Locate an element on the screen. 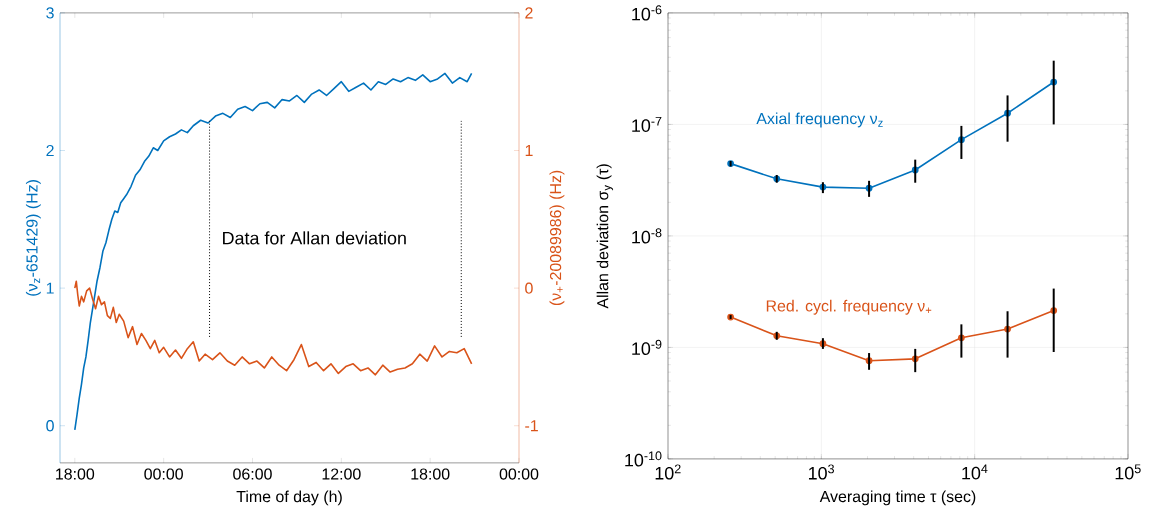 The height and width of the screenshot is (523, 1152). x-tick-label: 10$^{4}$ is located at coordinates (975, 472).